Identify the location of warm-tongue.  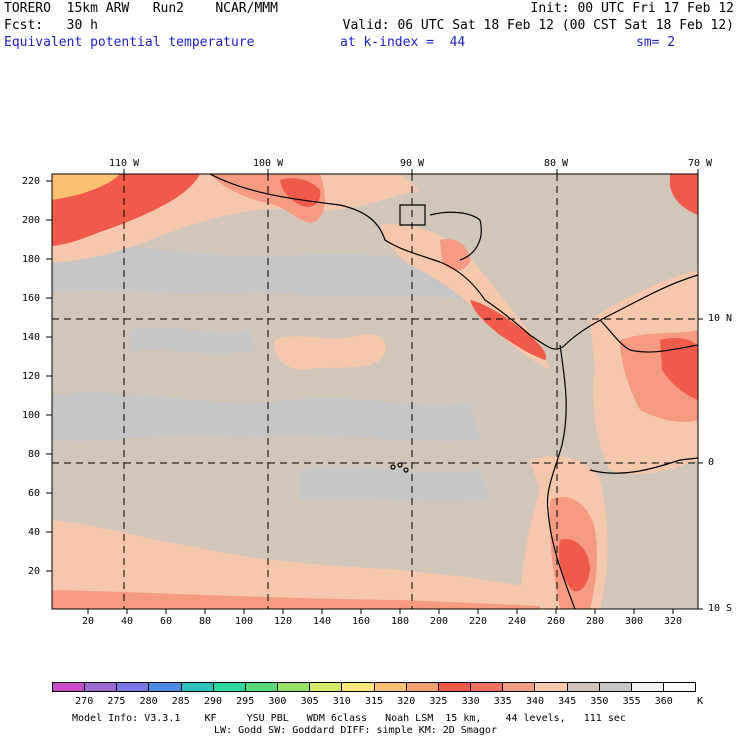
(330, 352).